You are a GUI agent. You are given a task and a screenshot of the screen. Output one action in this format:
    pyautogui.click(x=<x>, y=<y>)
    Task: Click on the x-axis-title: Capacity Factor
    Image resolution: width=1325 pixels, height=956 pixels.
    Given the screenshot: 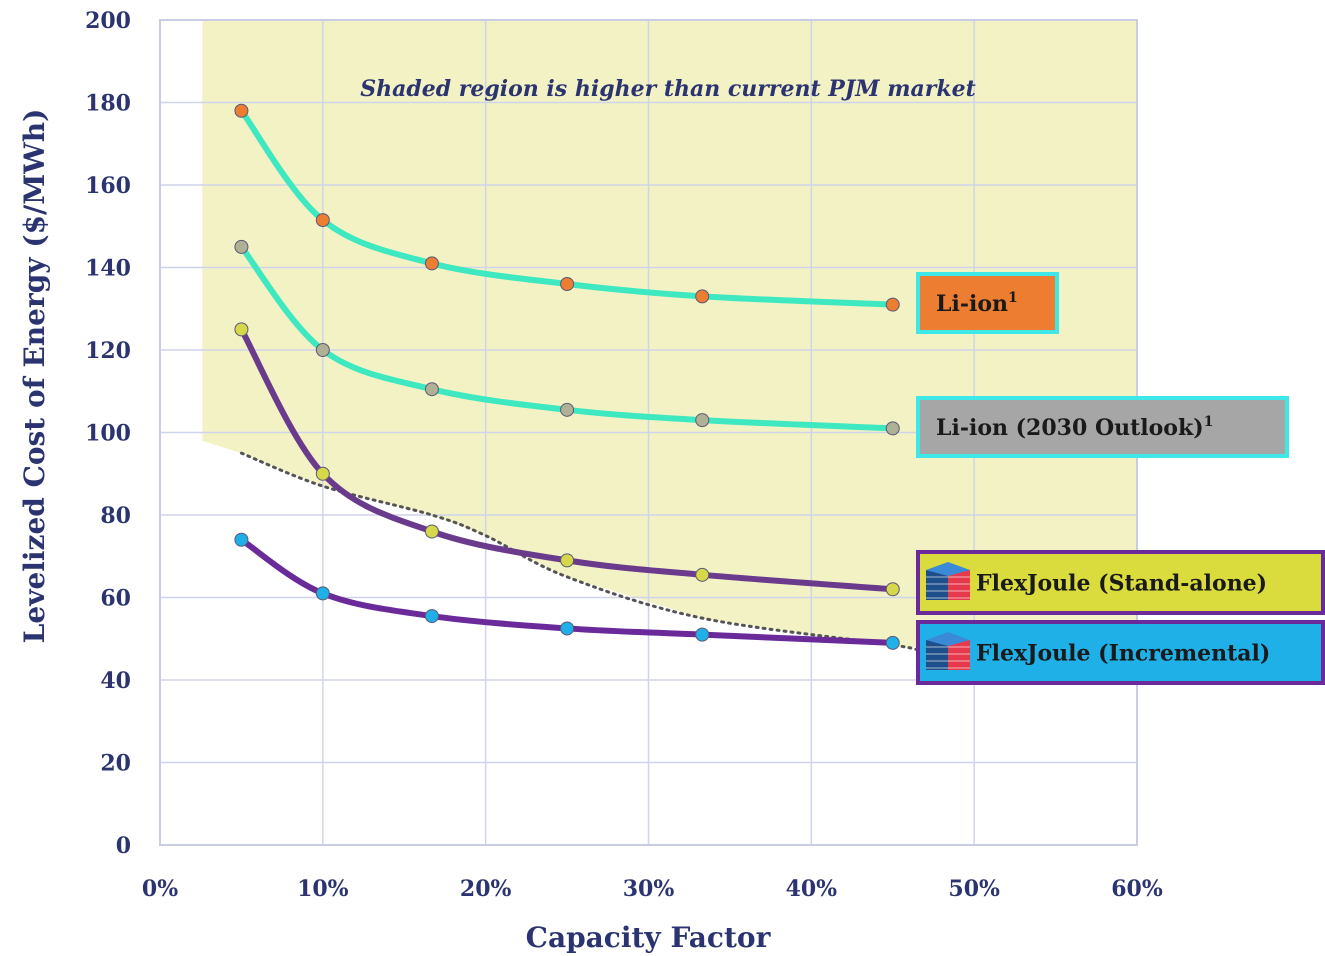 What is the action you would take?
    pyautogui.click(x=649, y=937)
    